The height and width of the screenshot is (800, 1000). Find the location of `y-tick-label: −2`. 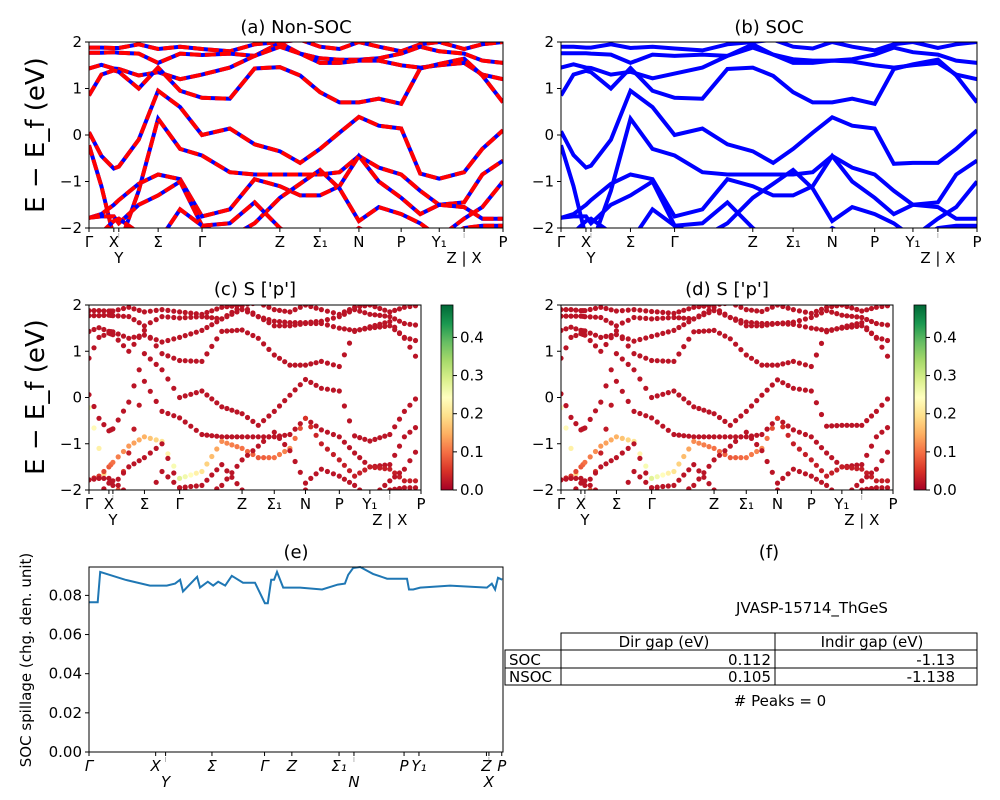

y-tick-label: −2 is located at coordinates (543, 228).